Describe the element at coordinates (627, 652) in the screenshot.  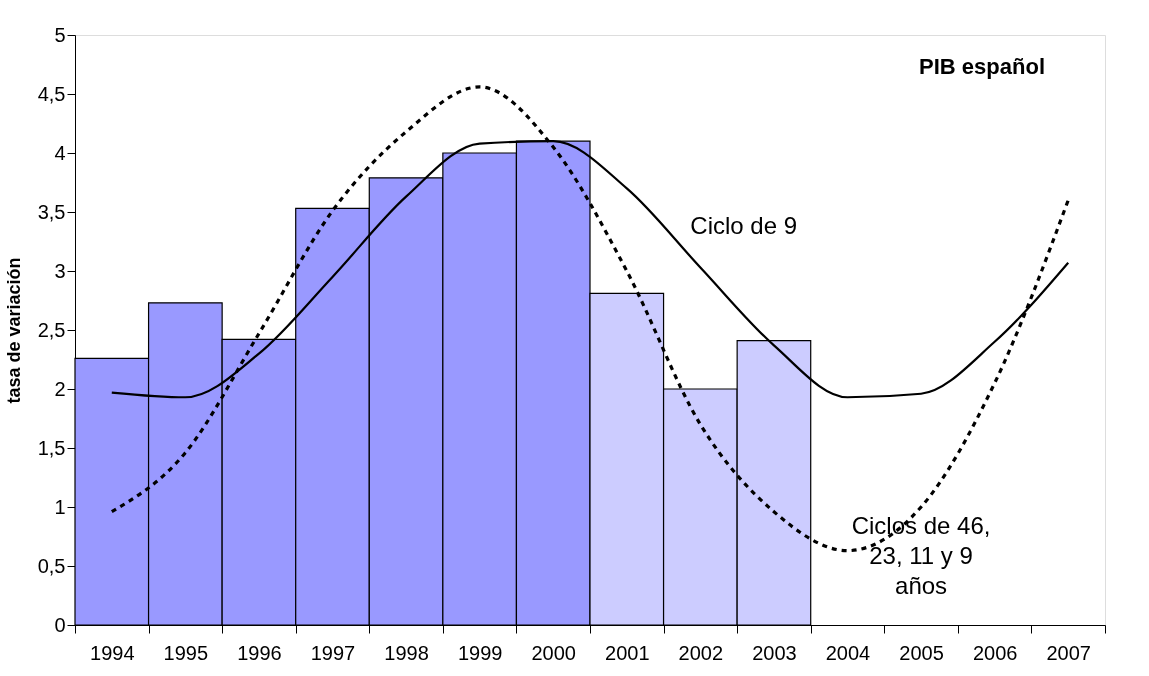
I see `x-tick-label: 2001` at that location.